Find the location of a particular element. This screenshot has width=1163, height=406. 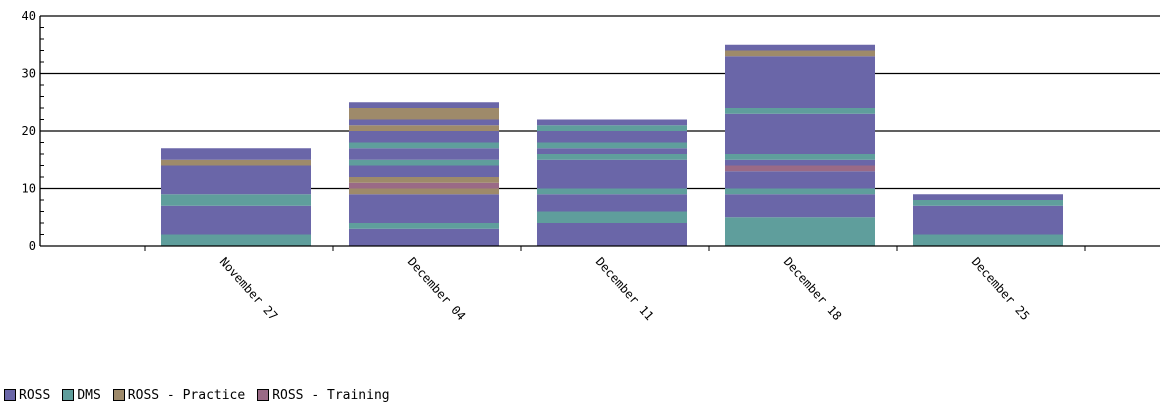

y-tick-label: 0 is located at coordinates (32, 246).